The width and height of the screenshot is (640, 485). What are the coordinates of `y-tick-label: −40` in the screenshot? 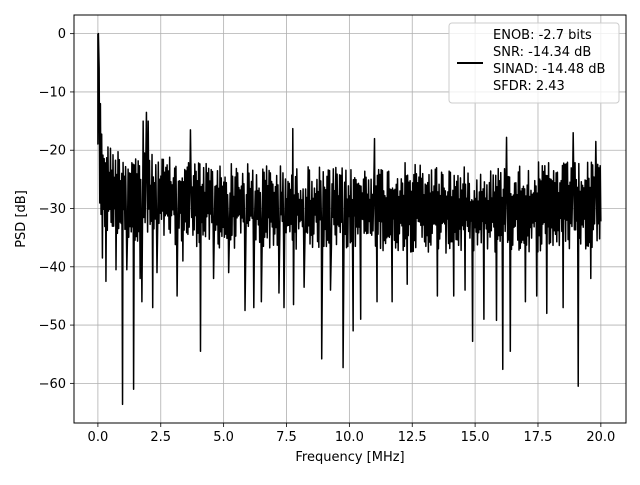 It's located at (52, 267).